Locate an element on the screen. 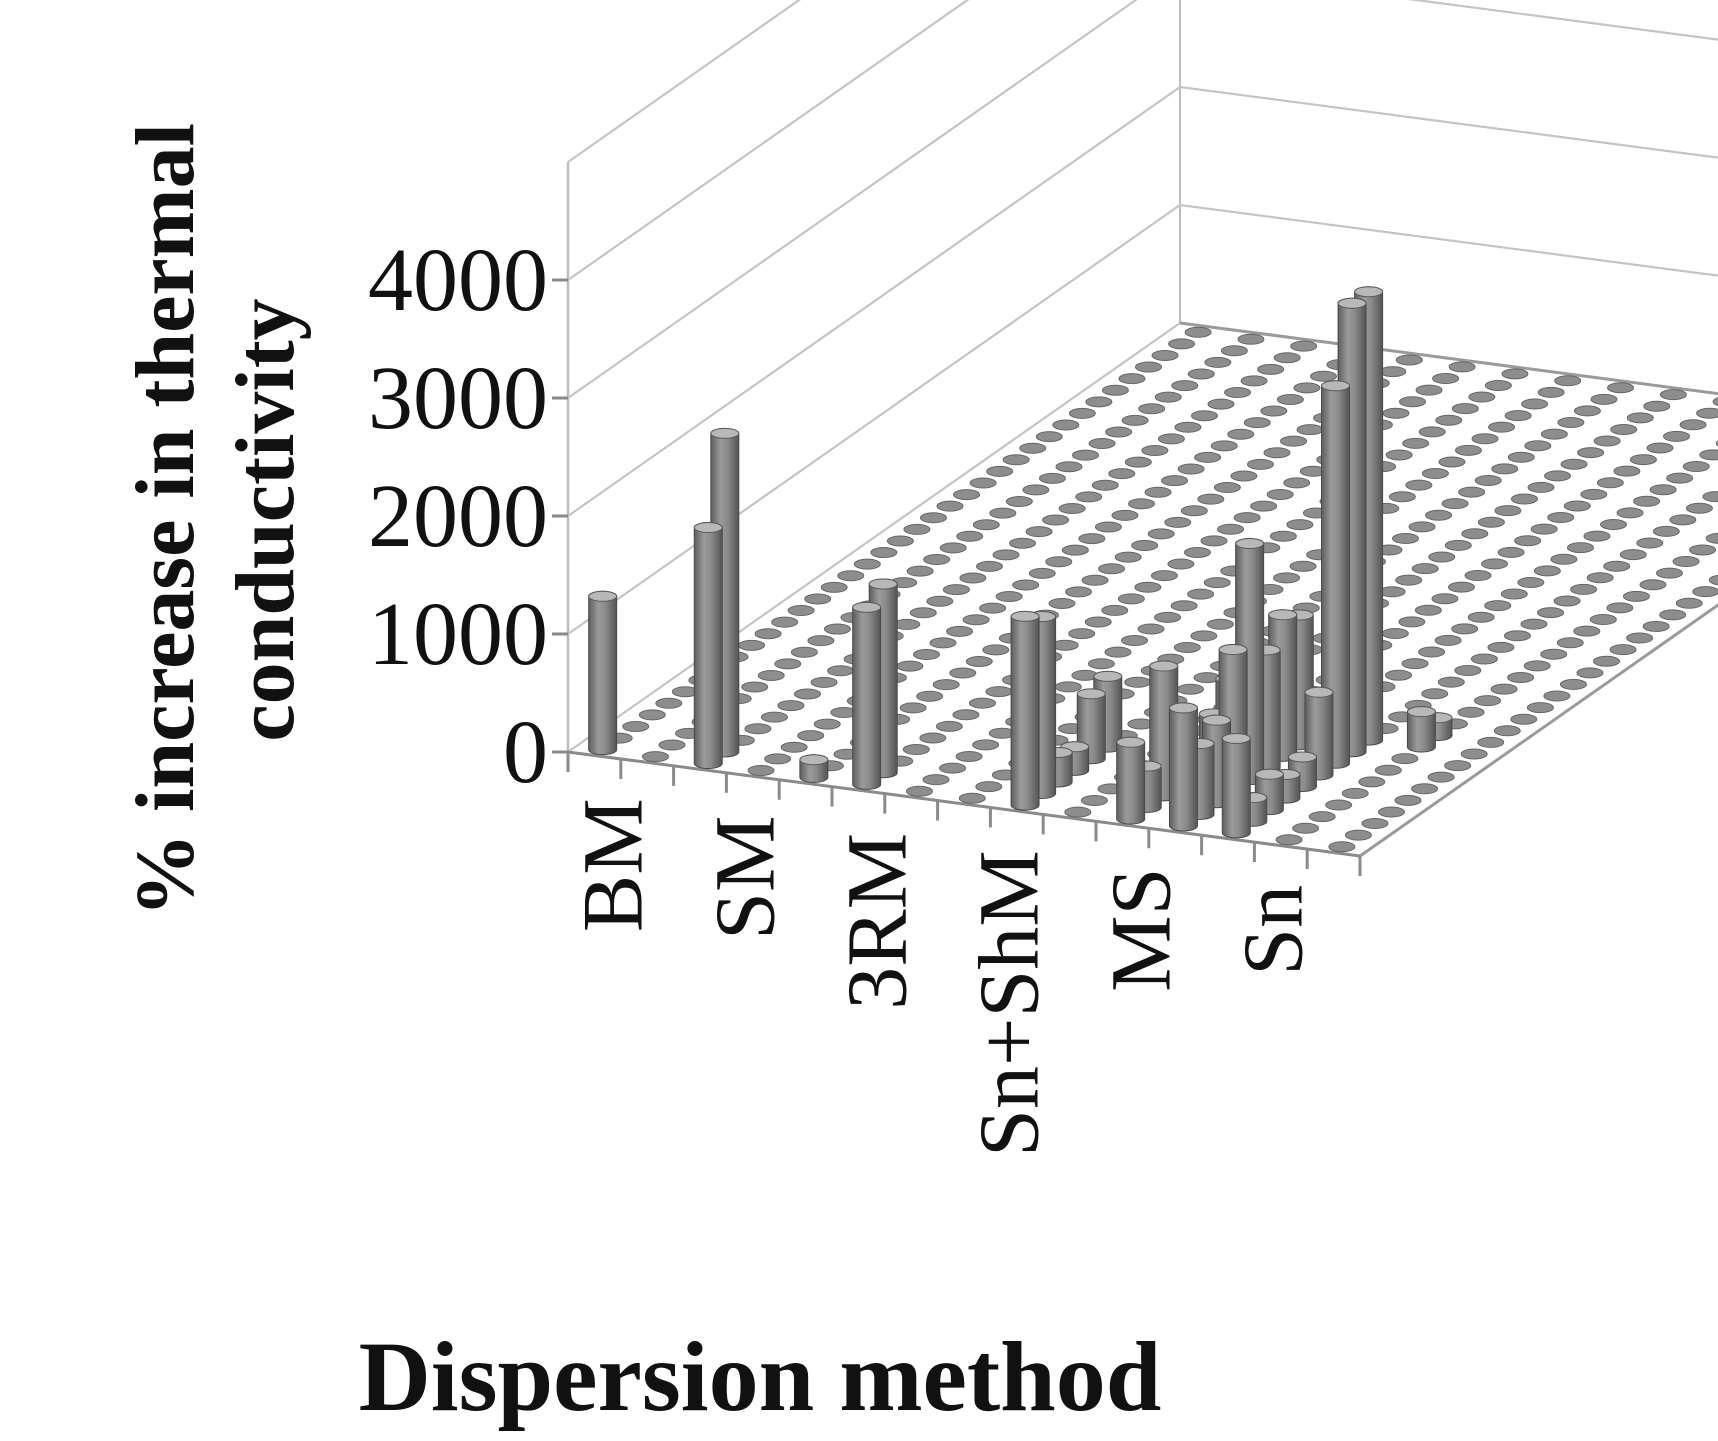 This screenshot has height=1441, width=1718. bar-Sn+ShM-8-32 is located at coordinates (1554, 434).